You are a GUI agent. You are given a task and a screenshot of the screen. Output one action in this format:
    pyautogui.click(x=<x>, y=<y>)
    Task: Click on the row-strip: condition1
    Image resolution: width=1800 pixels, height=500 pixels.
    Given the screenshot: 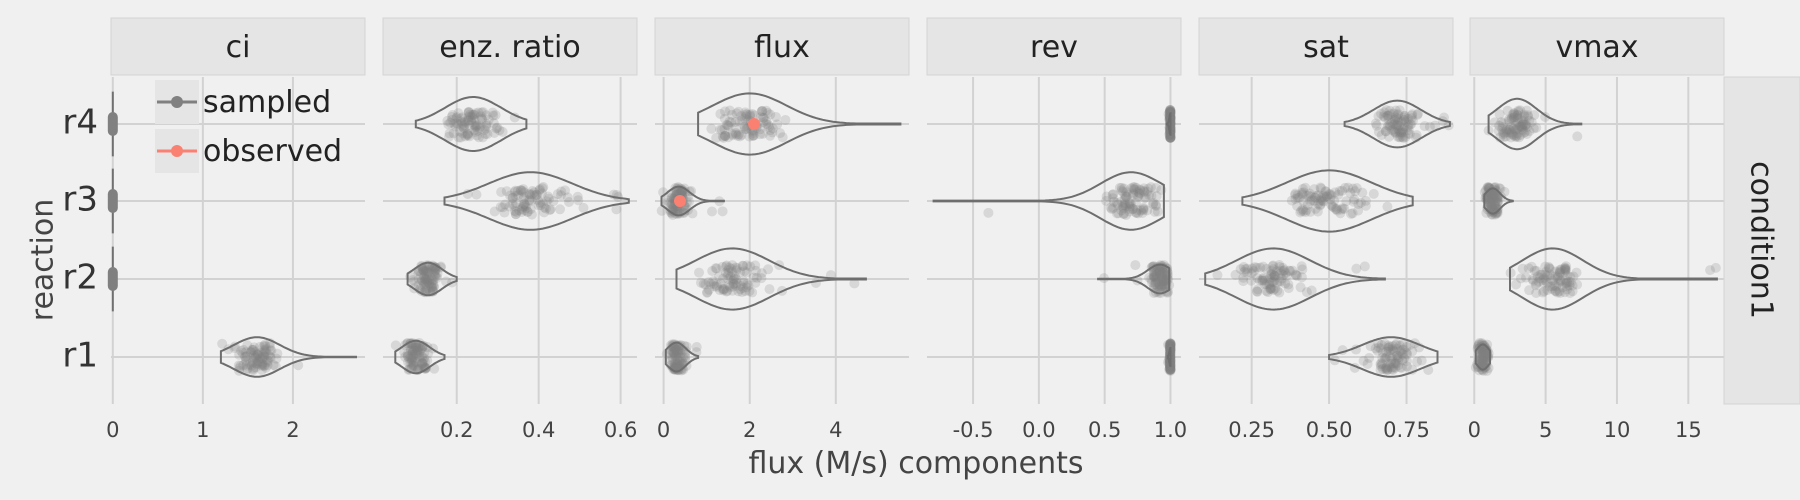 What is the action you would take?
    pyautogui.click(x=1761, y=240)
    